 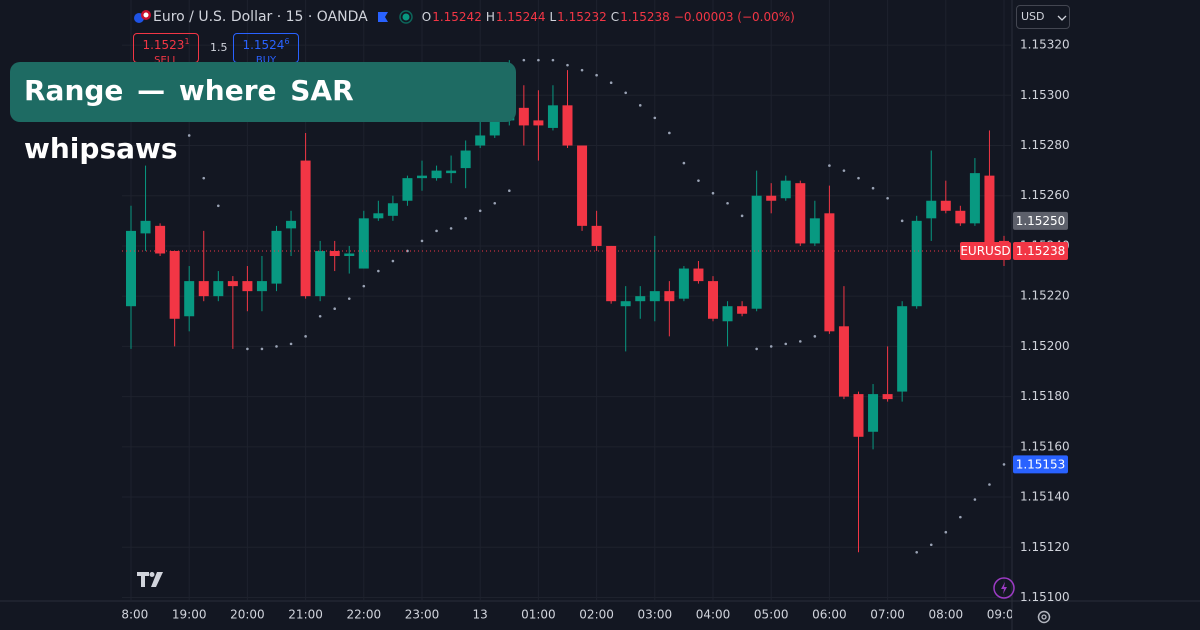 I want to click on y-tick-label: 1.15140, so click(x=1045, y=497).